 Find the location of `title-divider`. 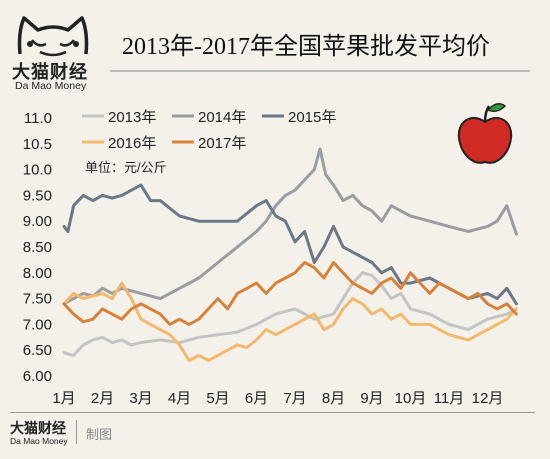

title-divider is located at coordinates (320, 71).